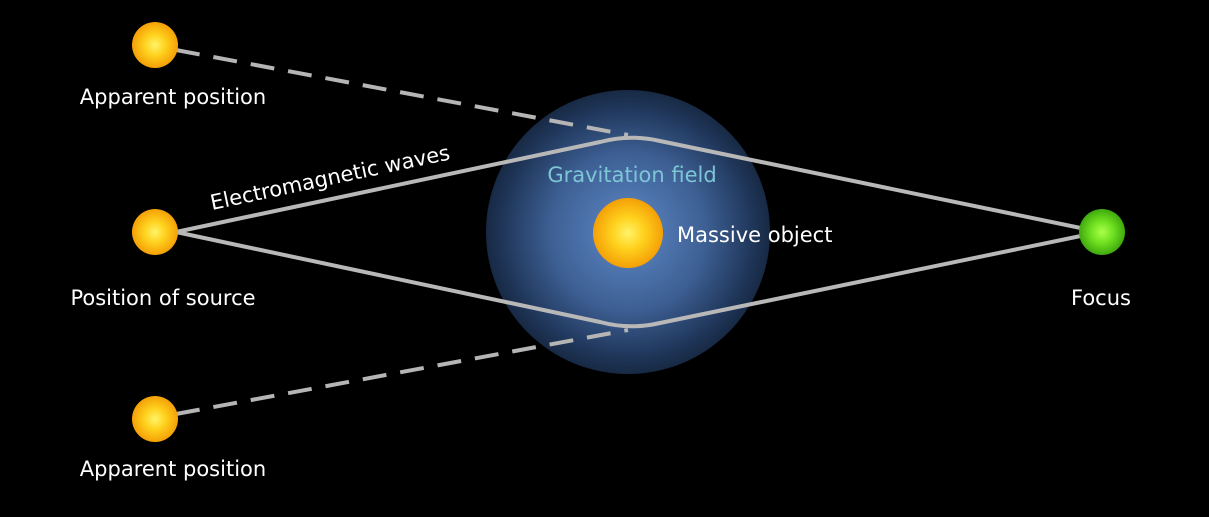  I want to click on apparent-star-bottom, so click(155, 419).